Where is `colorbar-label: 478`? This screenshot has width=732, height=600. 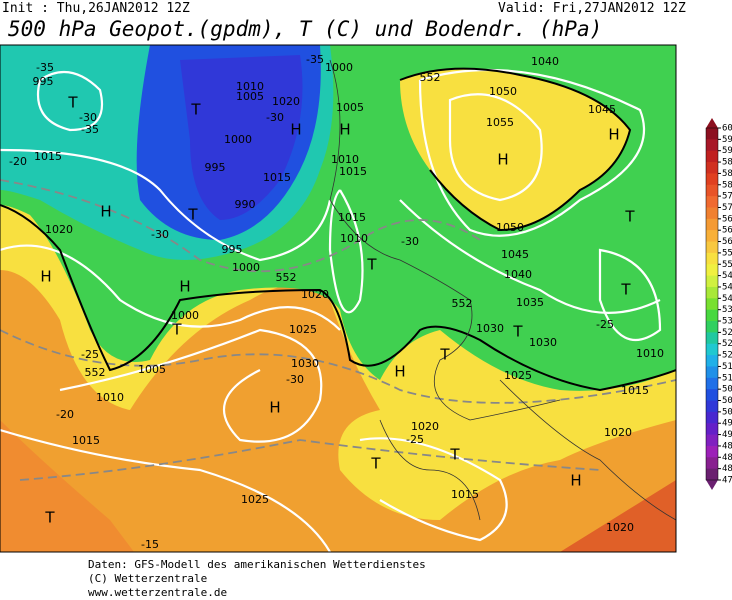
colorbar-label: 478 is located at coordinates (727, 481).